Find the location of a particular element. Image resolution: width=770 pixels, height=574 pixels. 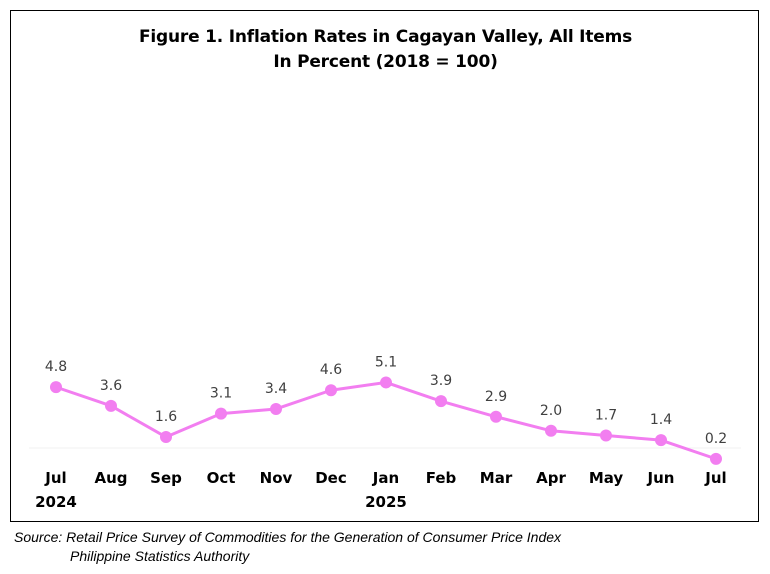

data-label: 3.1 is located at coordinates (221, 394).